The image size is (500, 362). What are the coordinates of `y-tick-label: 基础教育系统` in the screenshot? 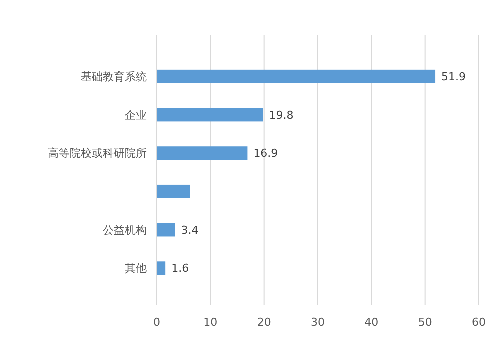 It's located at (114, 77).